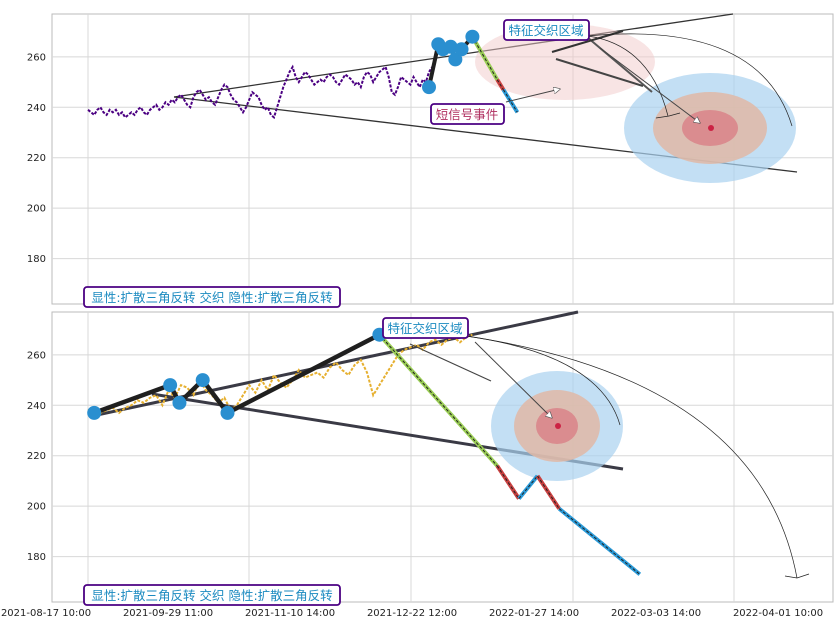  I want to click on top-zone-label: 特征交织区域, so click(545, 30).